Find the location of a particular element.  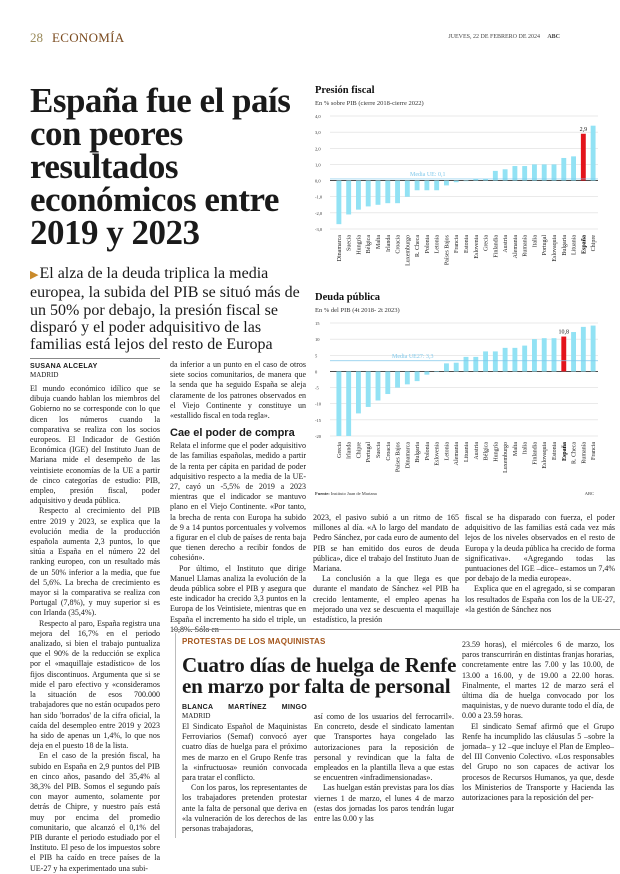

y-tick-label: -1,0 is located at coordinates (319, 198).